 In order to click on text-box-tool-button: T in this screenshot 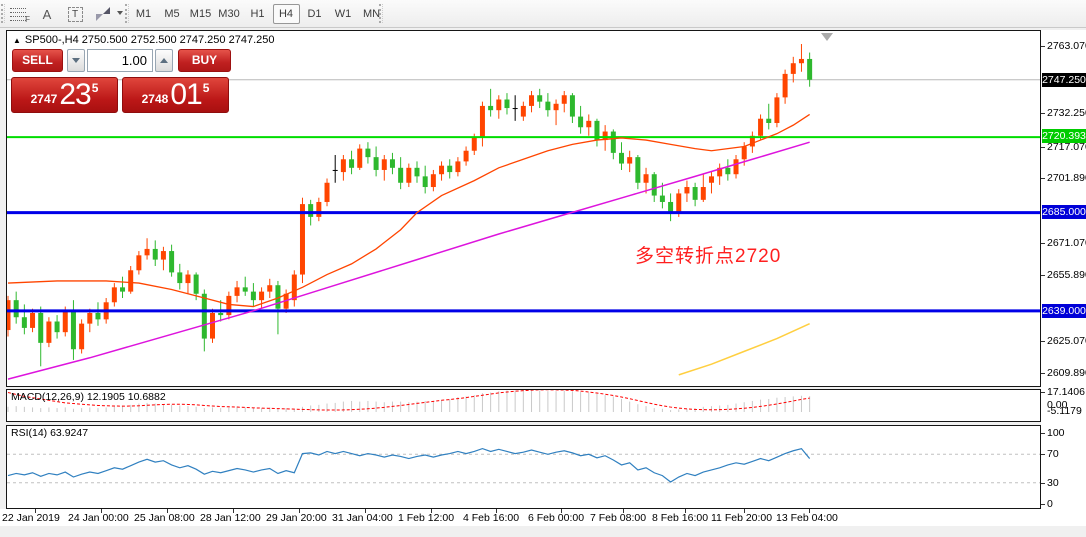, I will do `click(75, 14)`.